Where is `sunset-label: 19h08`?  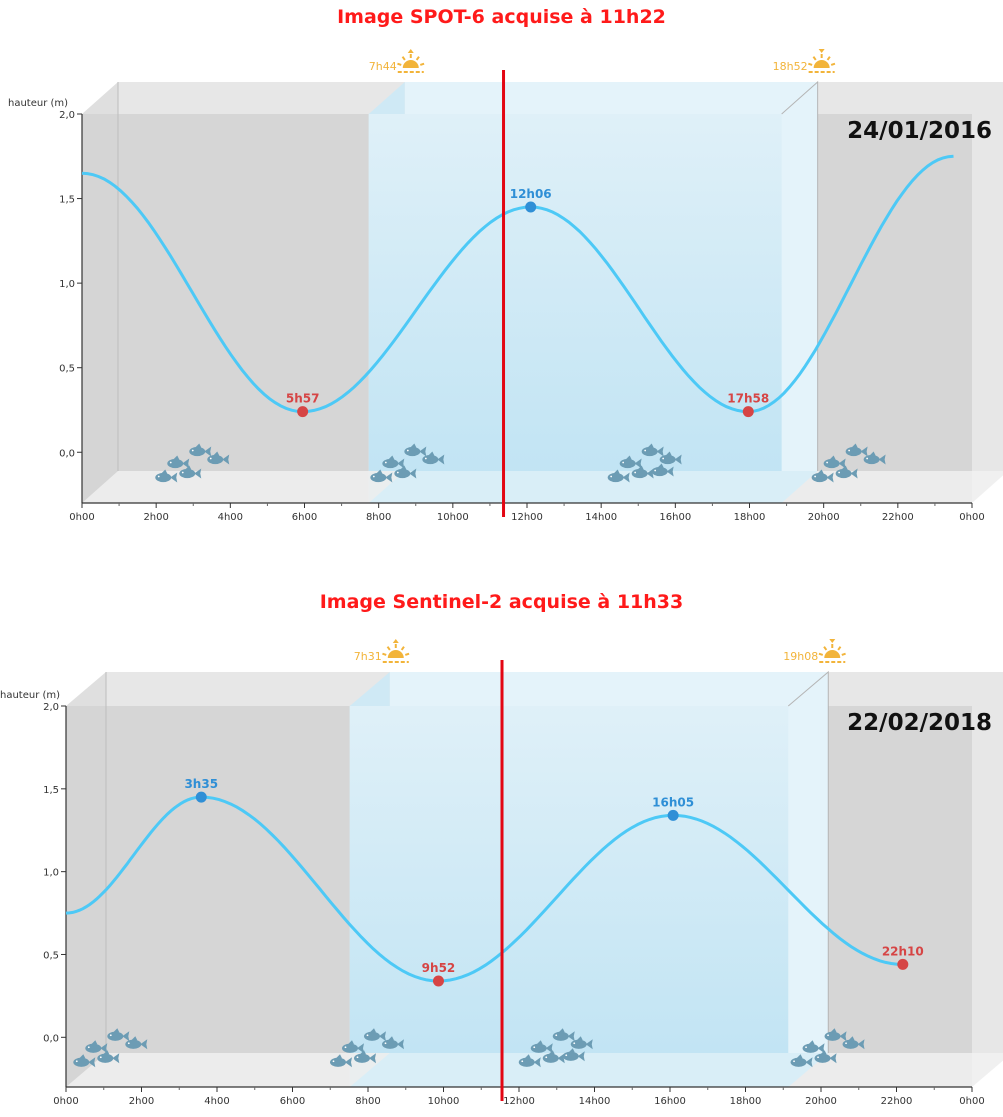
sunset-label: 19h08 is located at coordinates (800, 656).